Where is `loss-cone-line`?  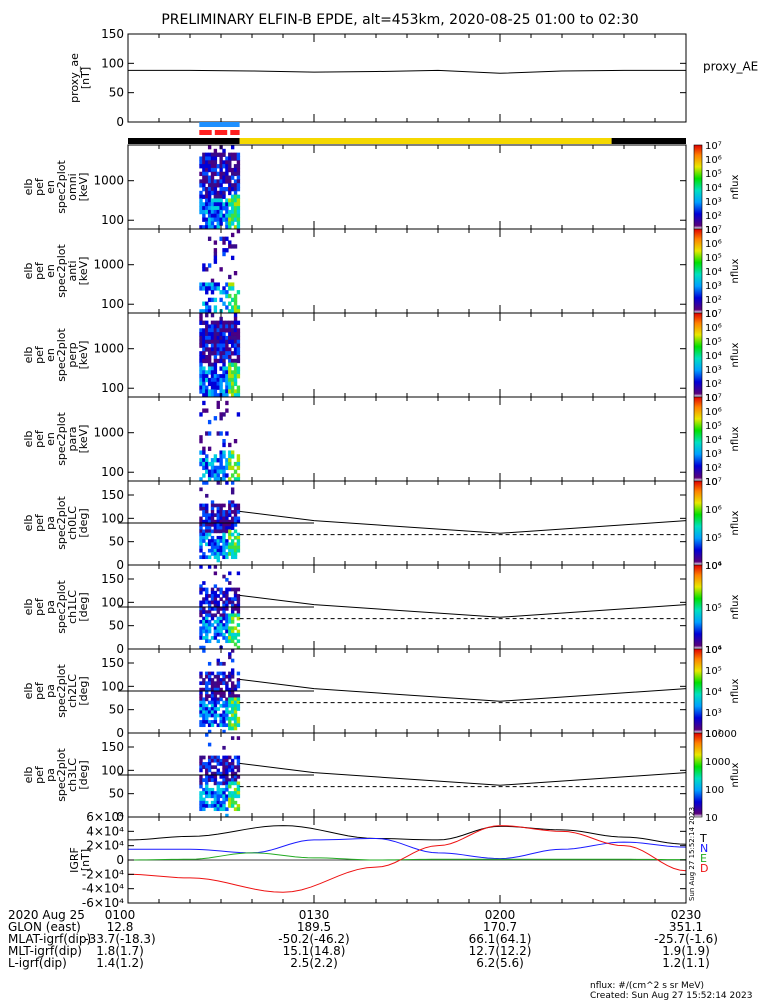
loss-cone-line is located at coordinates (463, 522).